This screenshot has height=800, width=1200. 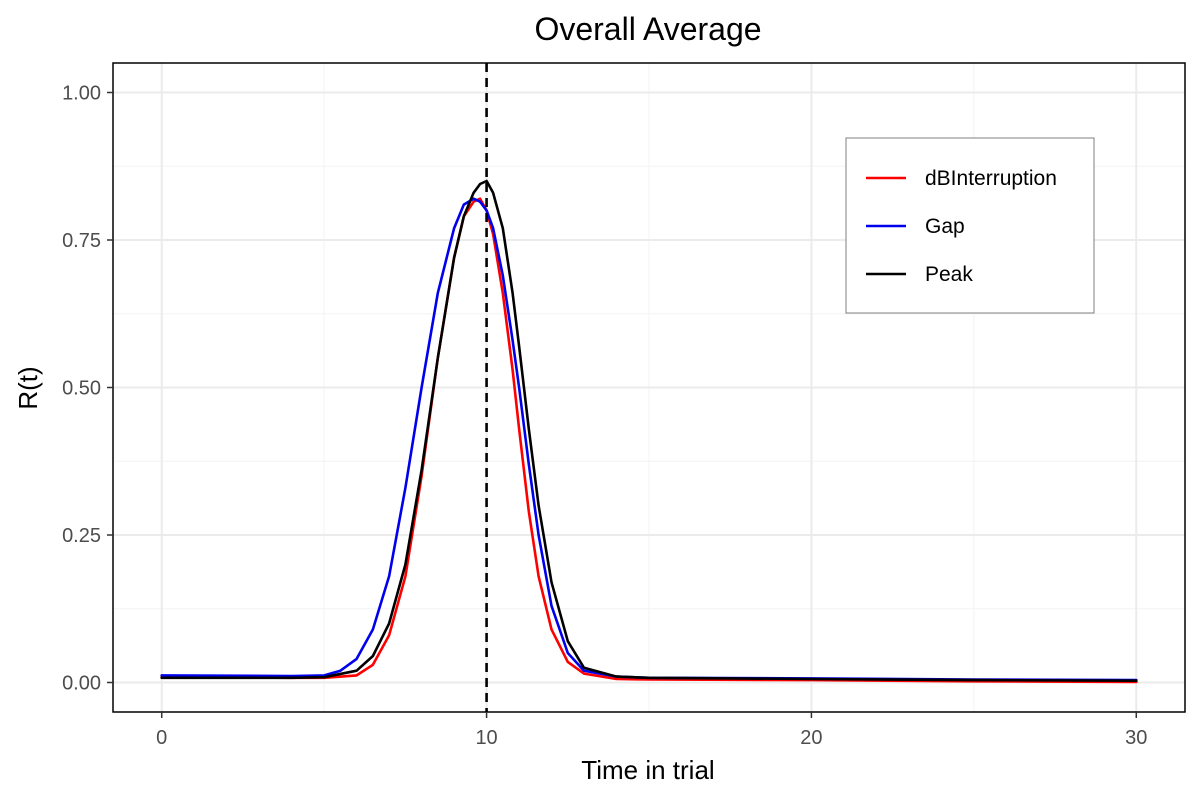 I want to click on x-tick-label: 20, so click(x=811, y=738).